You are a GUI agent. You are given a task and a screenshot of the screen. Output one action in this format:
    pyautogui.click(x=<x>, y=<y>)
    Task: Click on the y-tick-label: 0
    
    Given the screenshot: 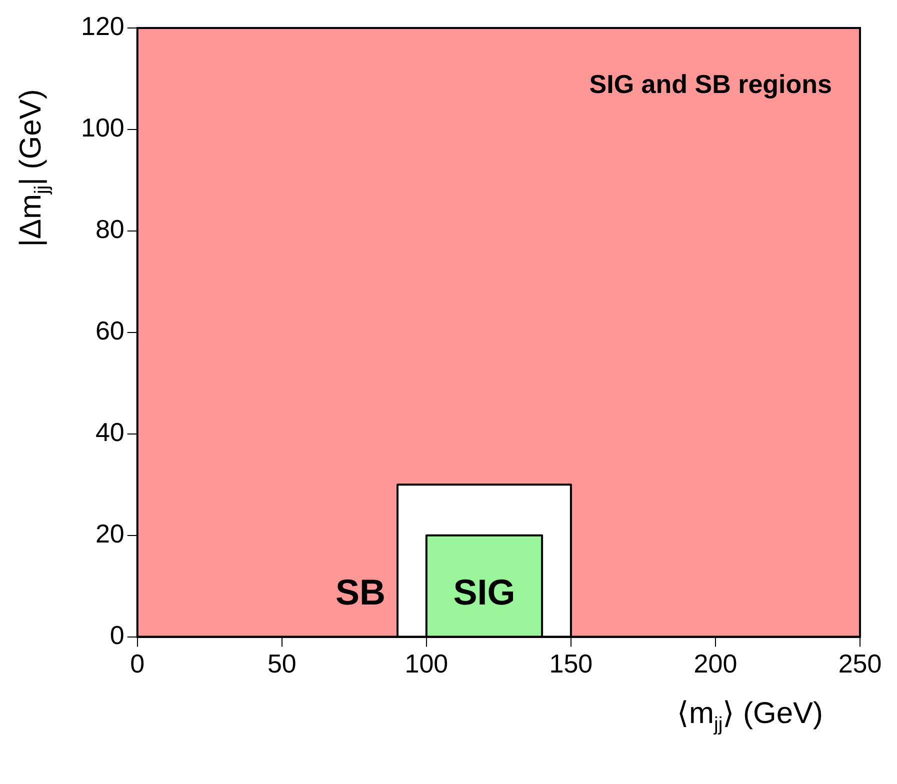 What is the action you would take?
    pyautogui.click(x=117, y=635)
    